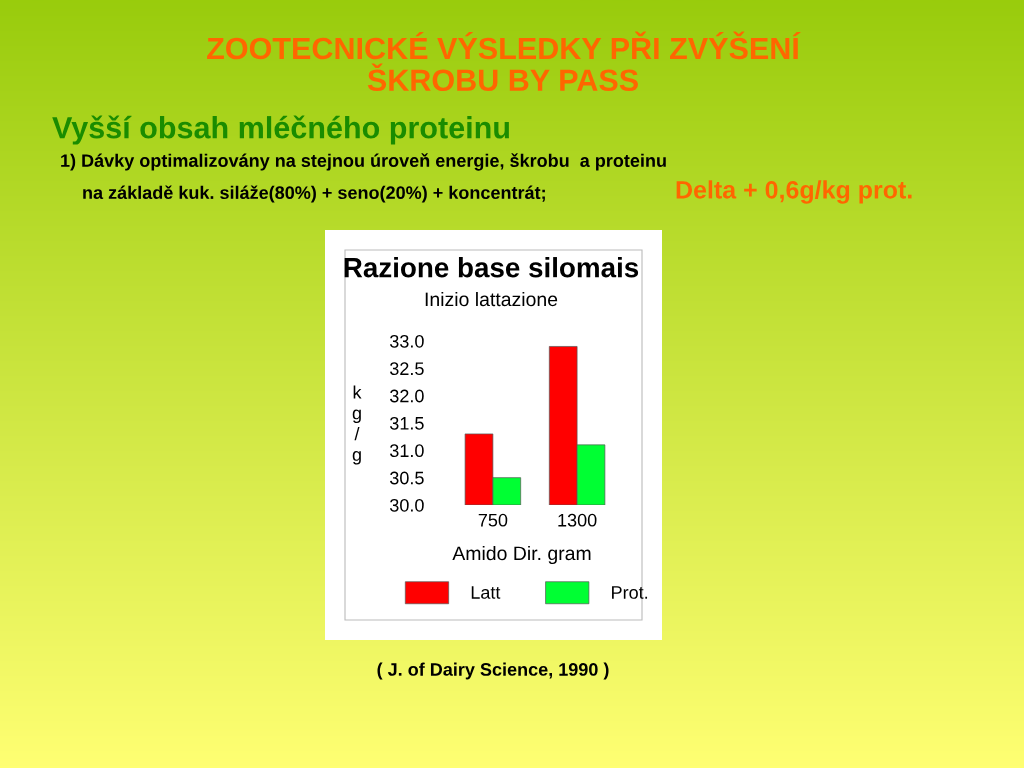 This screenshot has width=1024, height=768. Describe the element at coordinates (630, 592) in the screenshot. I see `legend-label: Prot.` at that location.